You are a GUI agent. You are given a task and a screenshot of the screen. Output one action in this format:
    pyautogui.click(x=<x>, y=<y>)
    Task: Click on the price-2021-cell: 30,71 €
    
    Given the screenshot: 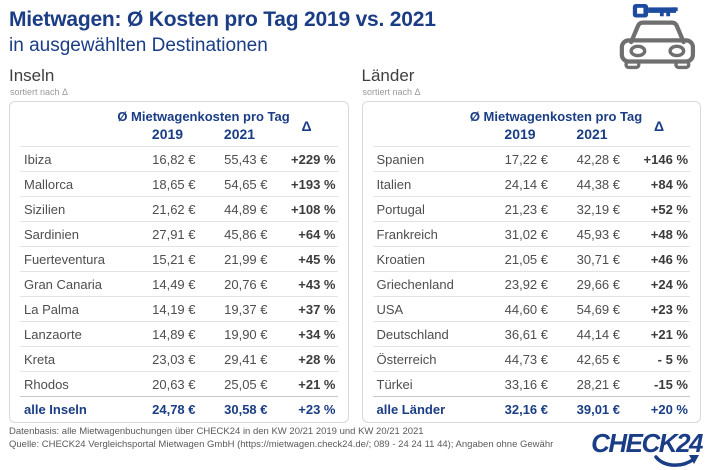 What is the action you would take?
    pyautogui.click(x=598, y=259)
    